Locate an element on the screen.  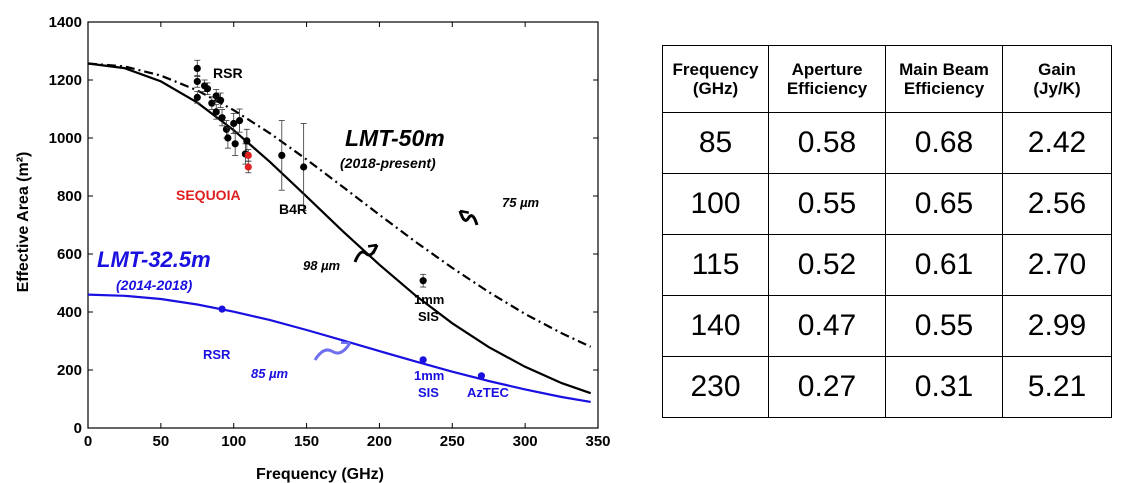
x-tick-label: 350 is located at coordinates (597, 441).